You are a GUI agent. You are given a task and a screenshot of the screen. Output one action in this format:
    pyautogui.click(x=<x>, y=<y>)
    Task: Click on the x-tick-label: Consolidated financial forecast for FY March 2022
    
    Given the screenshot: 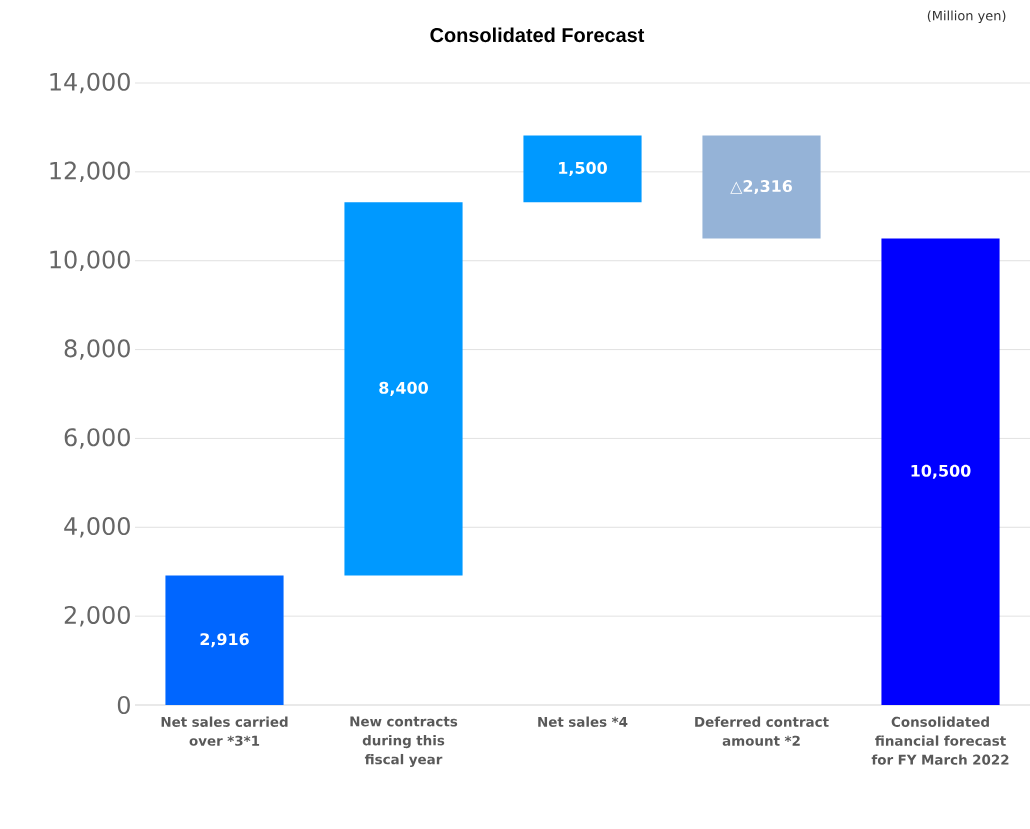 What is the action you would take?
    pyautogui.click(x=940, y=740)
    